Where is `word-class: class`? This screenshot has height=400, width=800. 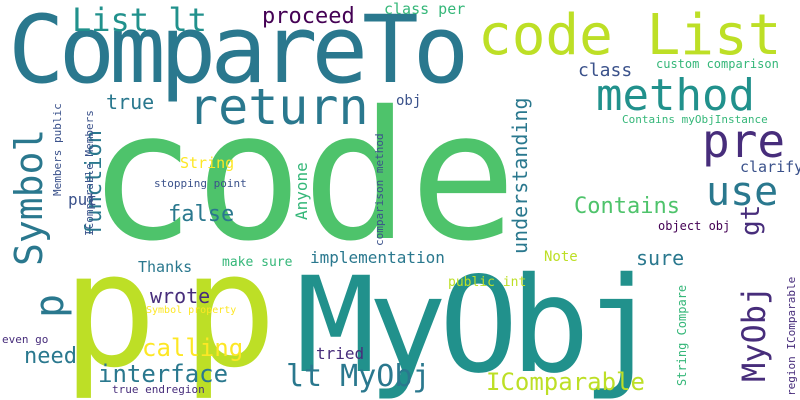 word-class: class is located at coordinates (605, 70).